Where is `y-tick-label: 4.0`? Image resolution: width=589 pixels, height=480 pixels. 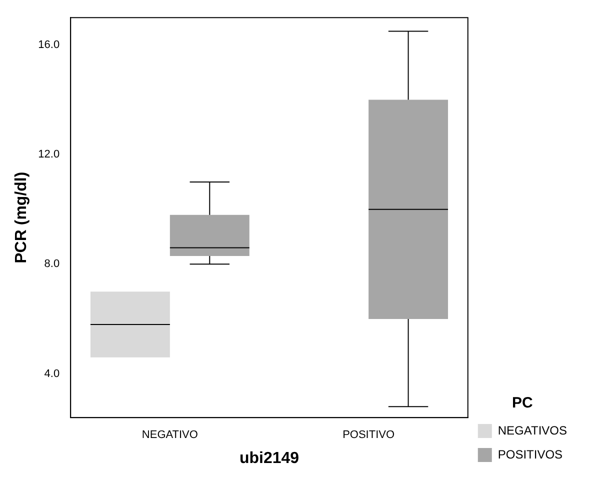 y-tick-label: 4.0 is located at coordinates (52, 374).